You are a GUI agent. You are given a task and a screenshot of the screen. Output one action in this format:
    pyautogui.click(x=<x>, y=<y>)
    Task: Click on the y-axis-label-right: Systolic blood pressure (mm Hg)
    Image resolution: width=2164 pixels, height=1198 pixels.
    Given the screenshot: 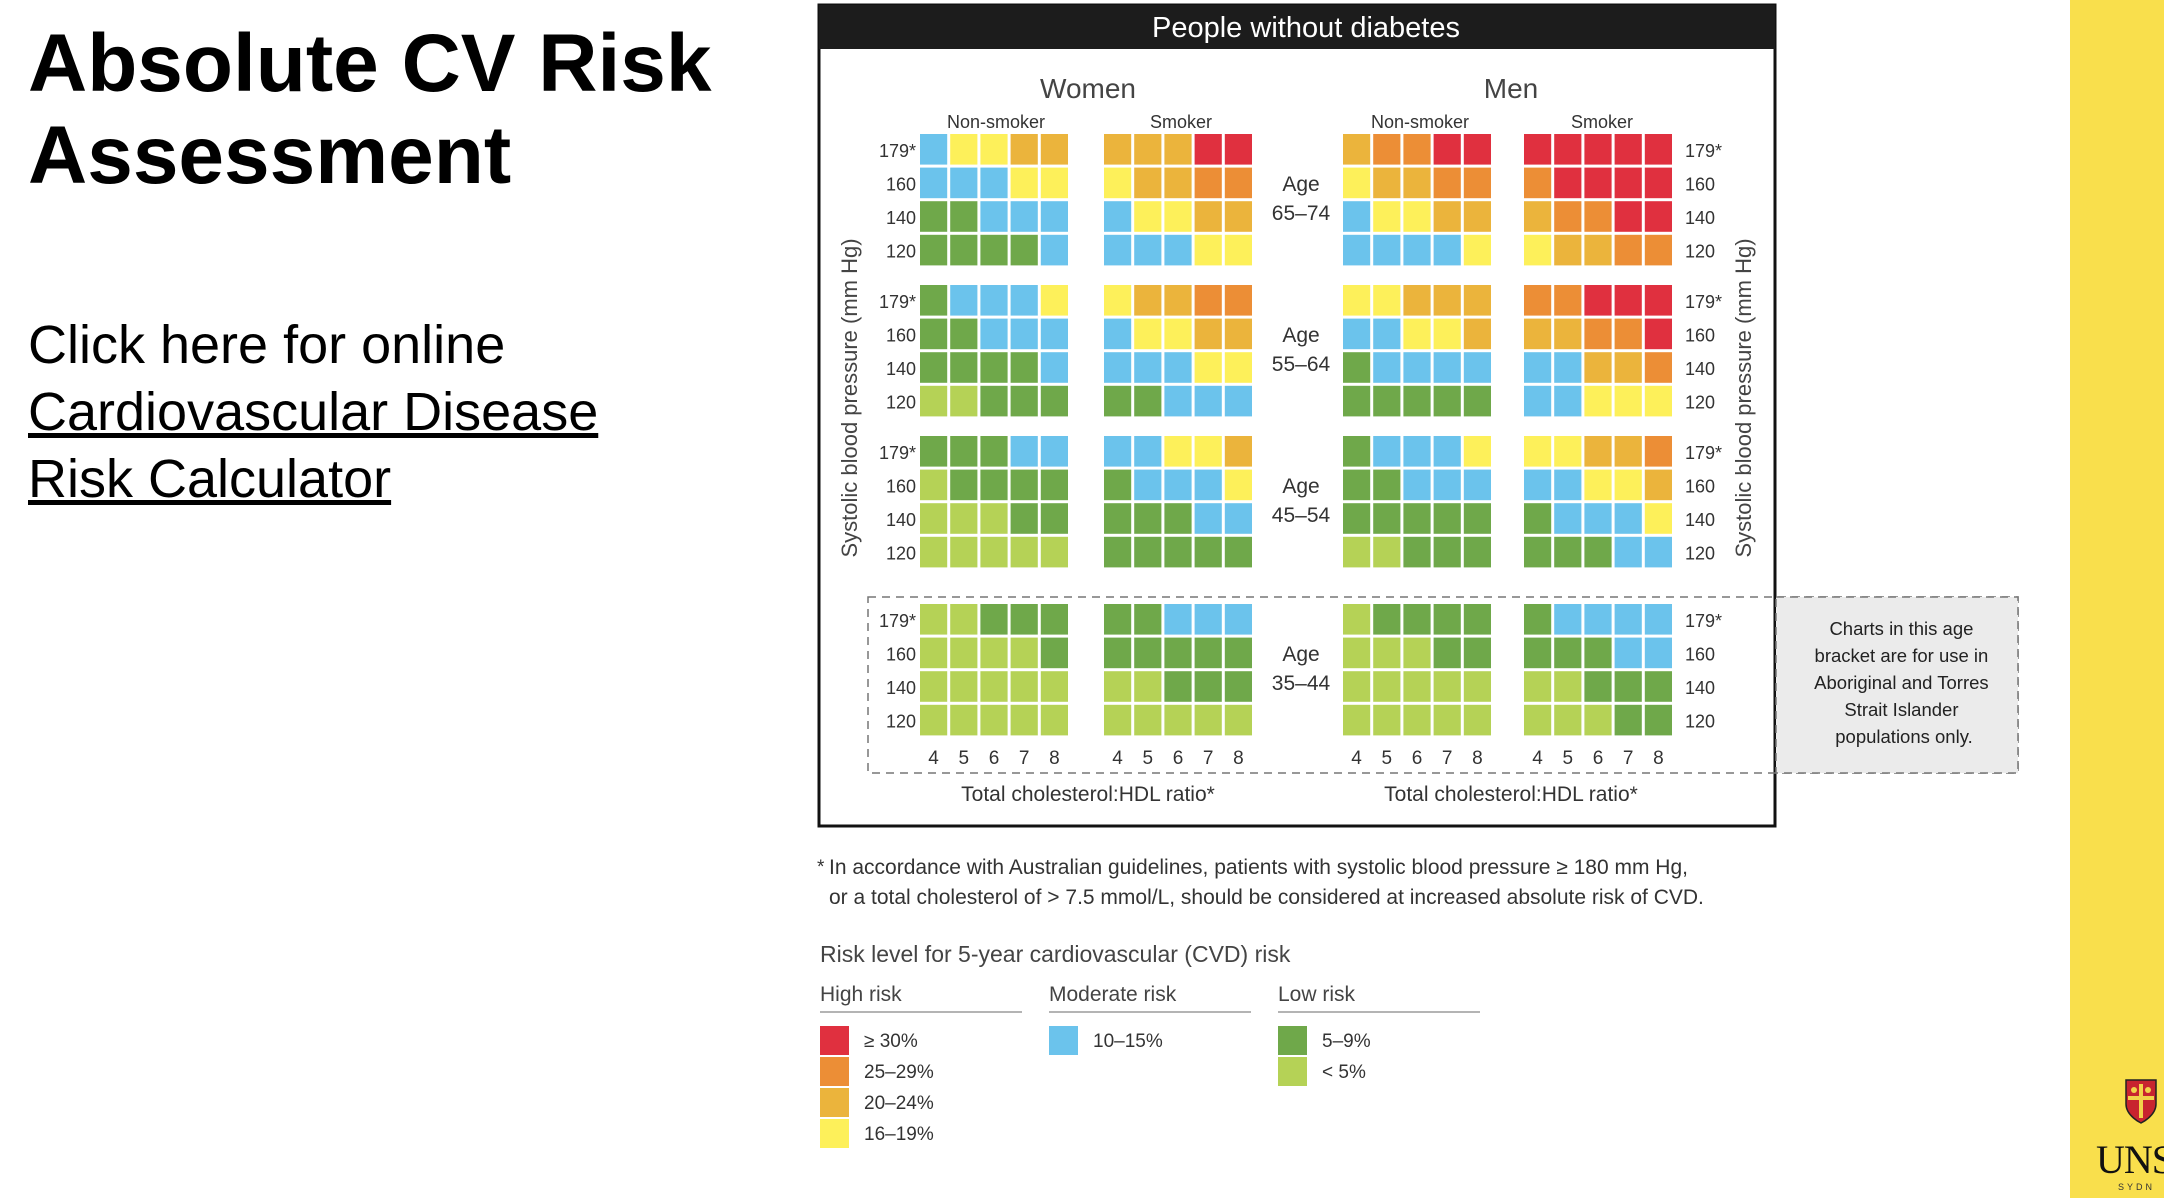 What is the action you would take?
    pyautogui.click(x=1743, y=397)
    